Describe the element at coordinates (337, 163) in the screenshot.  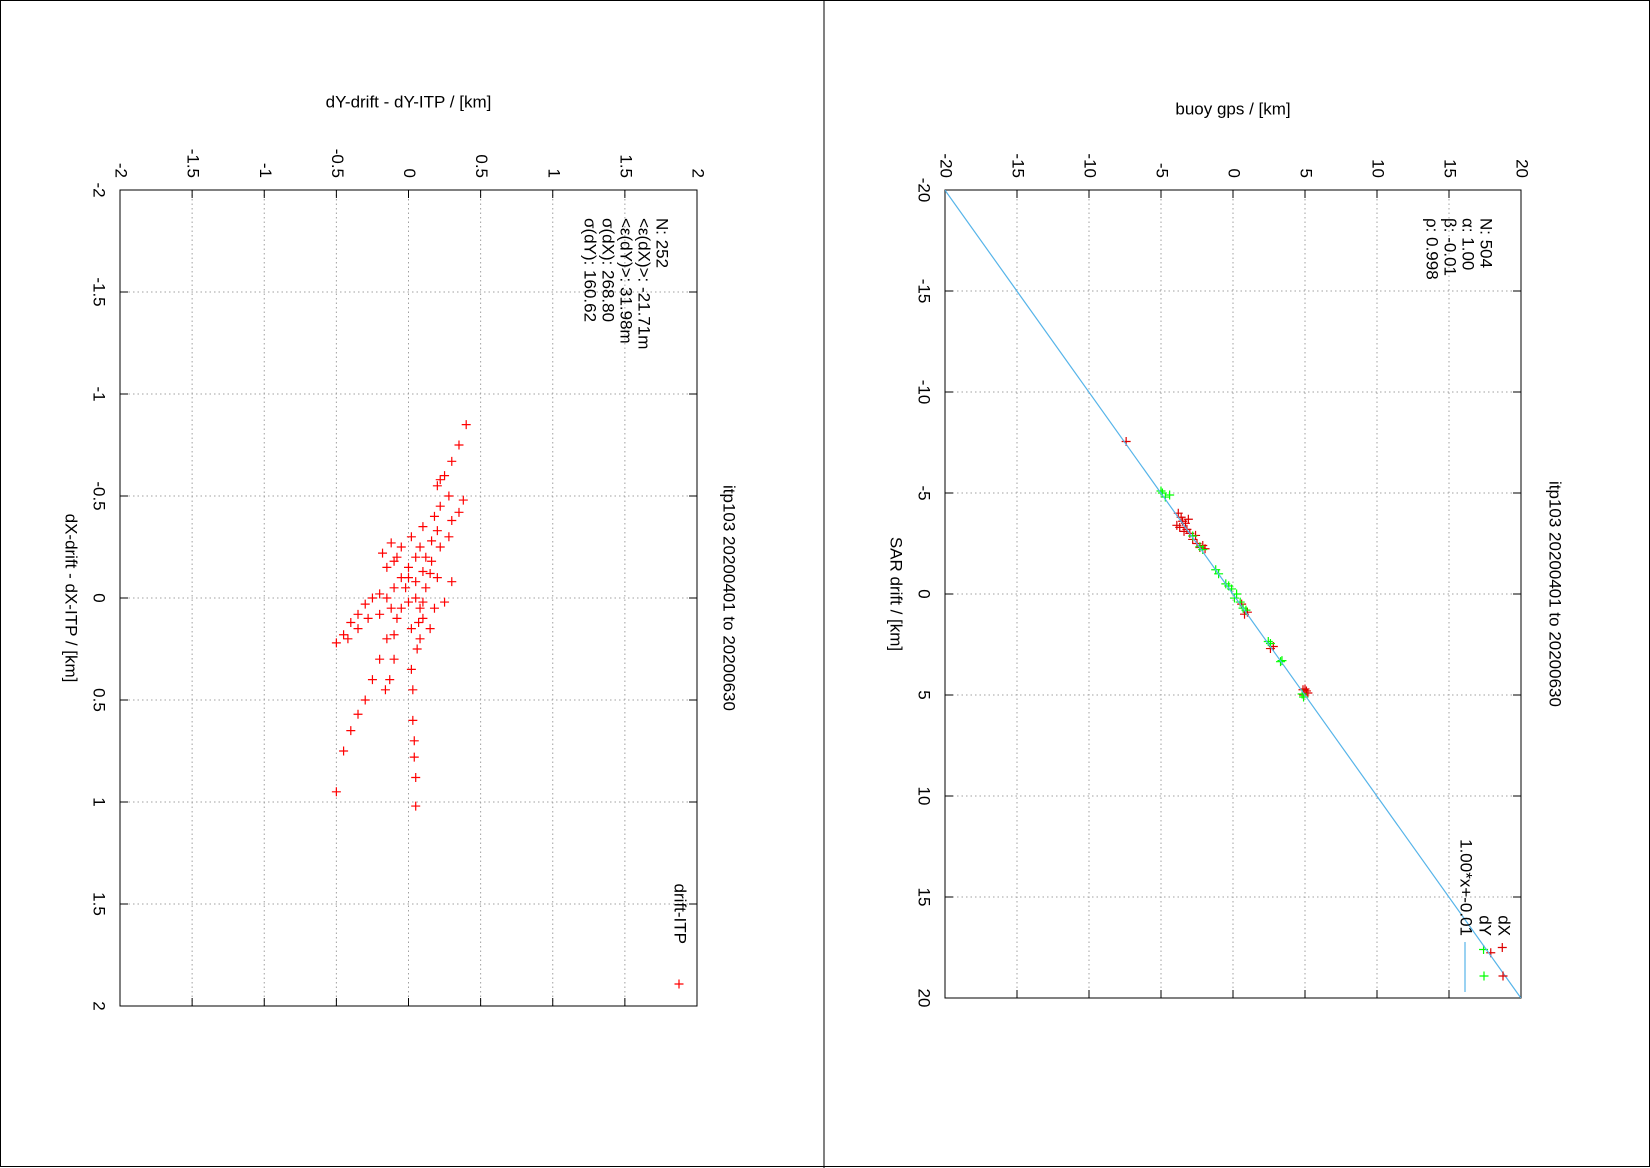
I see `y-tick-label: -0.5` at that location.